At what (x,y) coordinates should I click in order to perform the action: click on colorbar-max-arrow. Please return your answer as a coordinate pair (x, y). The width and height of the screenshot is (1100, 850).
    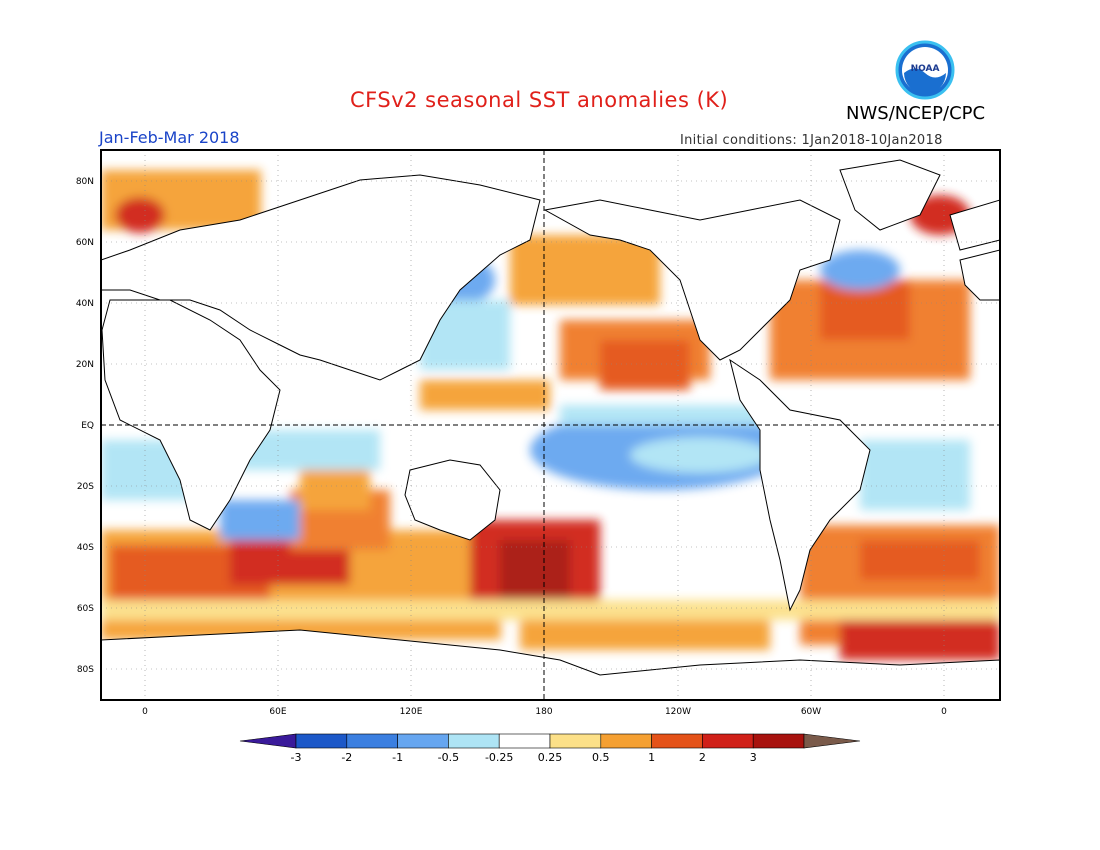
    Looking at the image, I should click on (832, 741).